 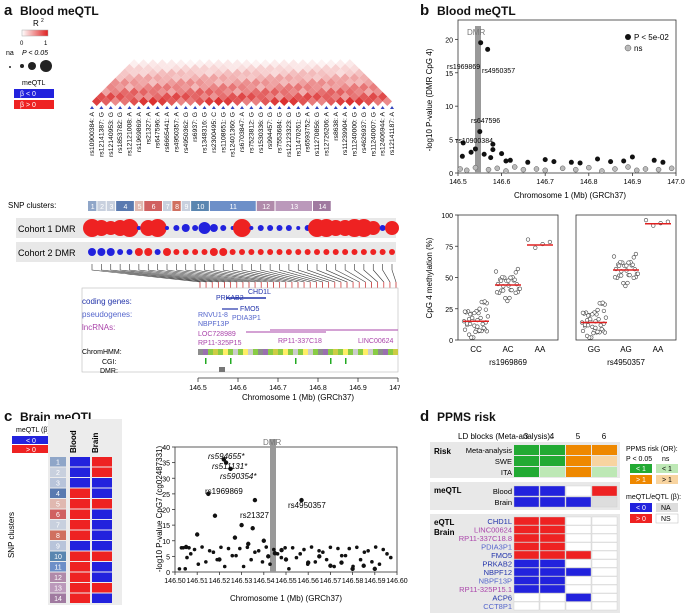 I want to click on connector-lines, so click(x=244, y=276).